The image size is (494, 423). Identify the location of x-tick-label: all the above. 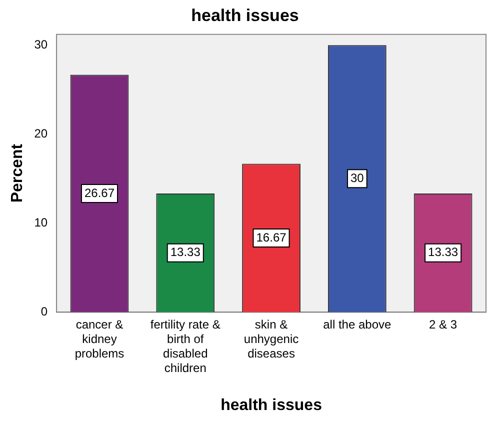
(357, 325).